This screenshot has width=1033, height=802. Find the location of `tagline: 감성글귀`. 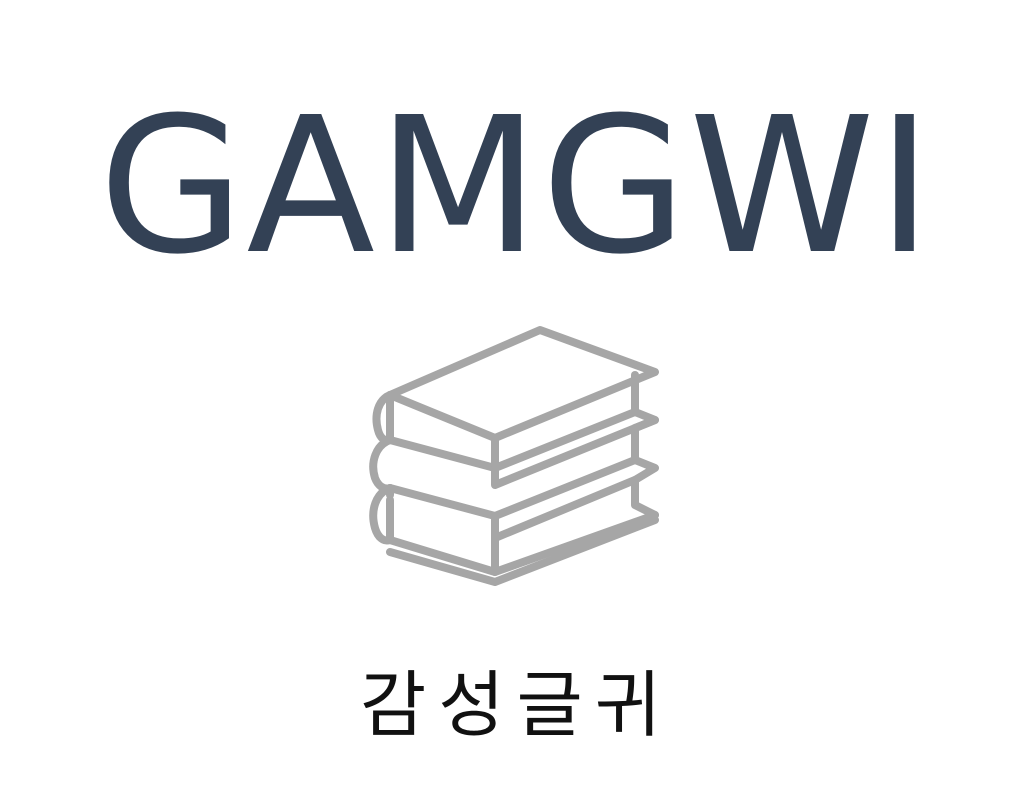

tagline: 감성글귀 is located at coordinates (516, 705).